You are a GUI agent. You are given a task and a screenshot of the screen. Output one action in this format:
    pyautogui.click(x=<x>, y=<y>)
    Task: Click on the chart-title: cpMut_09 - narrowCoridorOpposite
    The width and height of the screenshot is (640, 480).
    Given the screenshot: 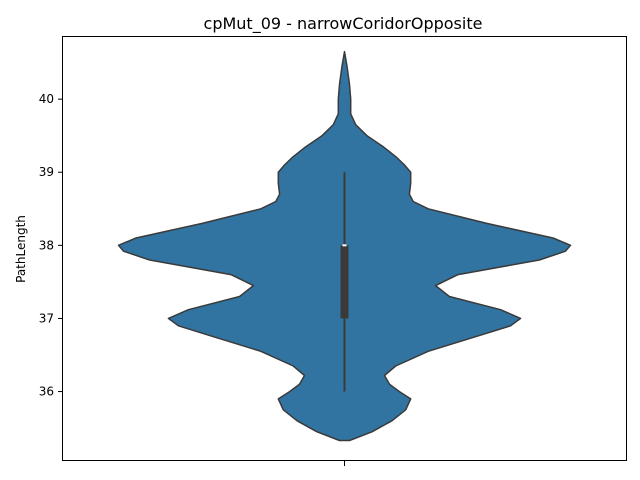 What is the action you would take?
    pyautogui.click(x=343, y=24)
    